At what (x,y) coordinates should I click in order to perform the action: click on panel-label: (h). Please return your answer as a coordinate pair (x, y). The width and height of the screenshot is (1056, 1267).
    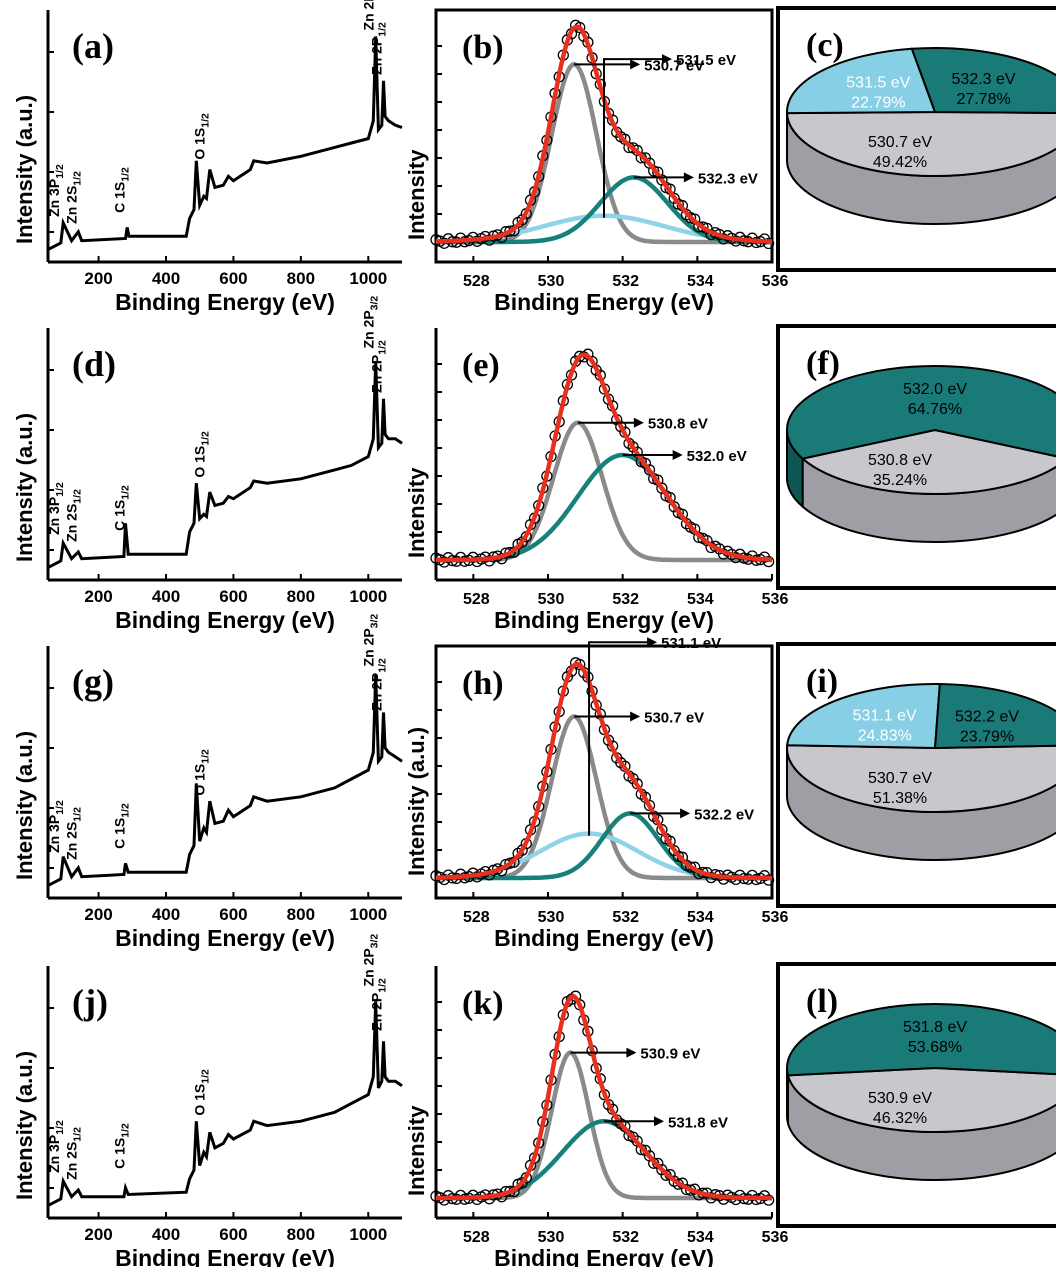
    Looking at the image, I should click on (483, 683).